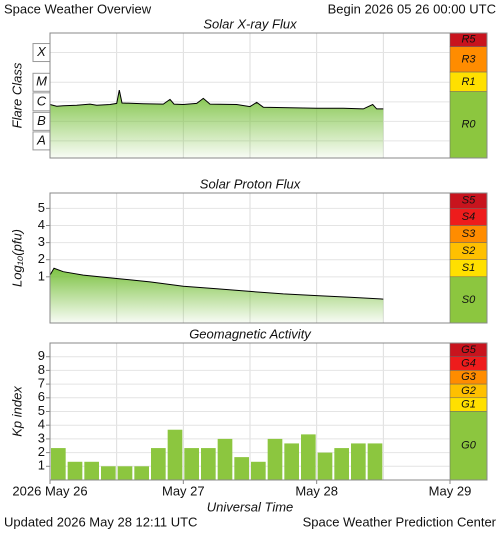  Describe the element at coordinates (183, 490) in the screenshot. I see `x-tick-label: May 27` at that location.